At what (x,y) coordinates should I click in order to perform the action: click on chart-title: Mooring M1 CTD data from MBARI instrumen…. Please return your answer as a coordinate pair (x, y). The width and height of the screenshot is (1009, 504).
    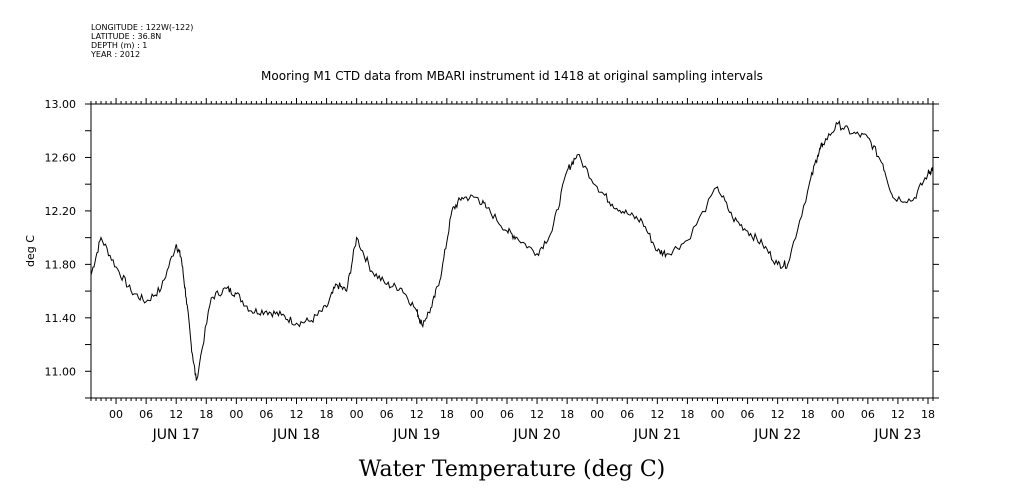
    Looking at the image, I should click on (512, 76).